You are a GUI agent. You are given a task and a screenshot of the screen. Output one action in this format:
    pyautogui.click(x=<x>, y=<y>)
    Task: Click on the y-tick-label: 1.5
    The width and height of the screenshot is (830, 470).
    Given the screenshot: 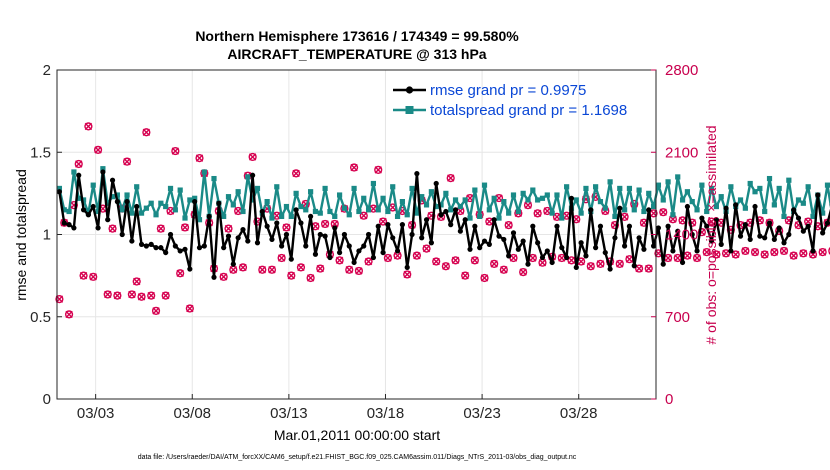 What is the action you would take?
    pyautogui.click(x=40, y=152)
    